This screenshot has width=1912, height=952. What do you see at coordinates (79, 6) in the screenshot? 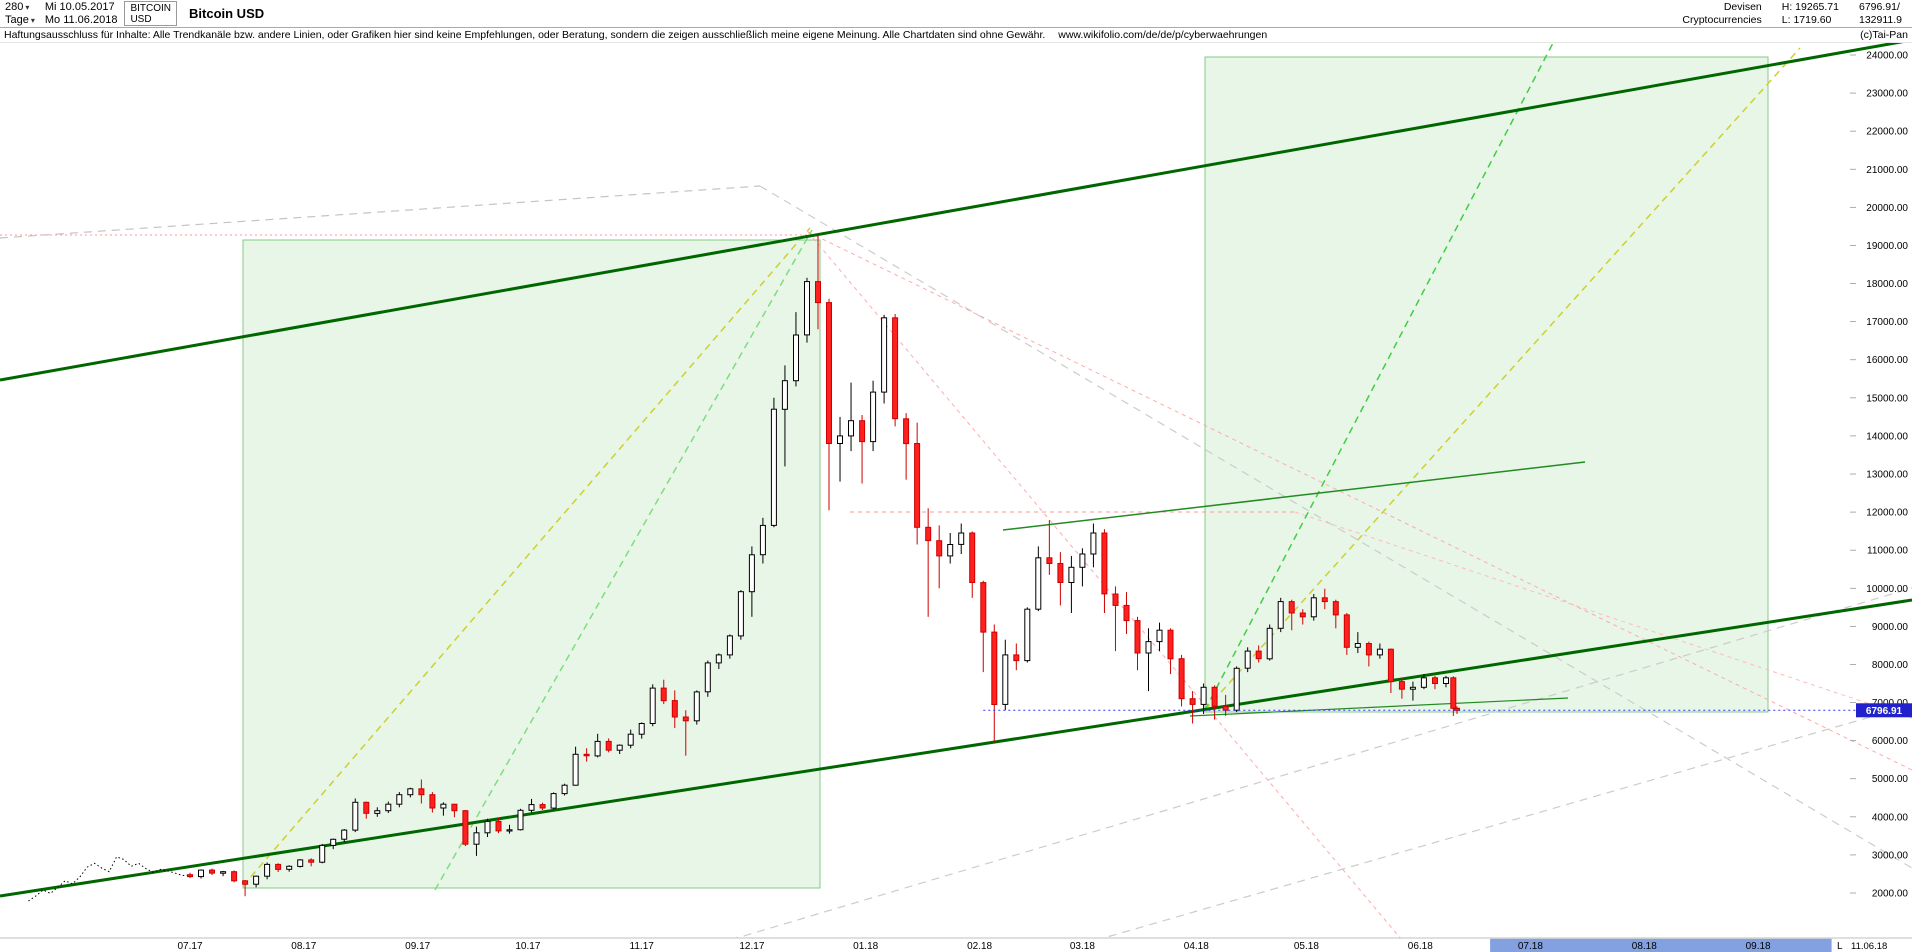
I see `start-date: Mi 10.05.2017` at bounding box center [79, 6].